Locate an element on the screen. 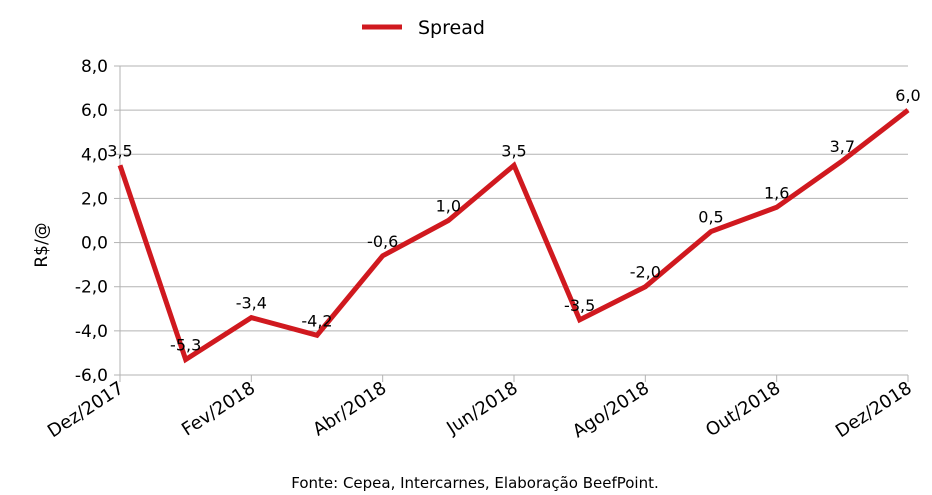 The height and width of the screenshot is (495, 932). y-tick-label: 2,0 is located at coordinates (94, 199).